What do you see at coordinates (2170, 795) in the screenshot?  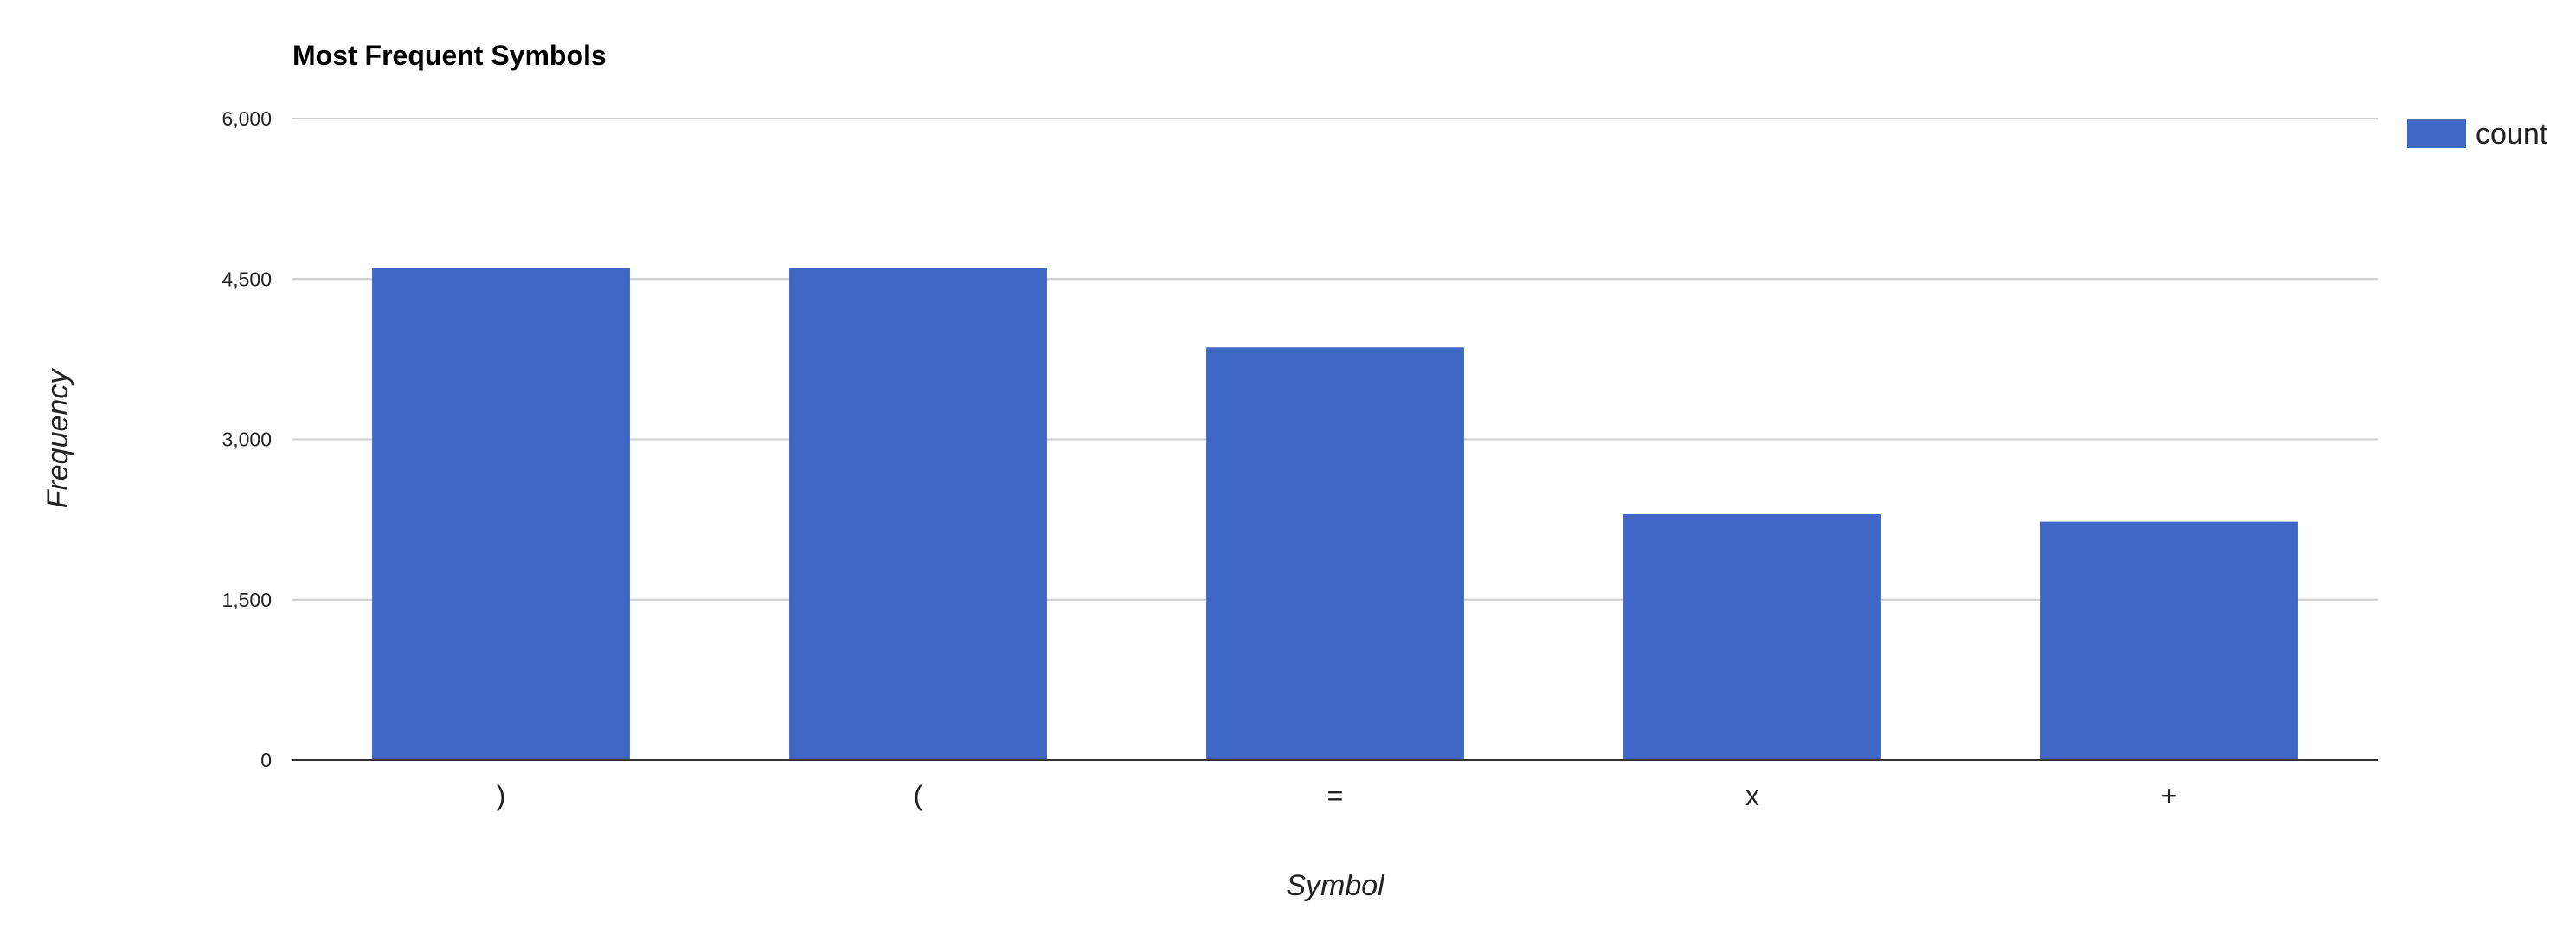 I see `x-tick-label: +` at bounding box center [2170, 795].